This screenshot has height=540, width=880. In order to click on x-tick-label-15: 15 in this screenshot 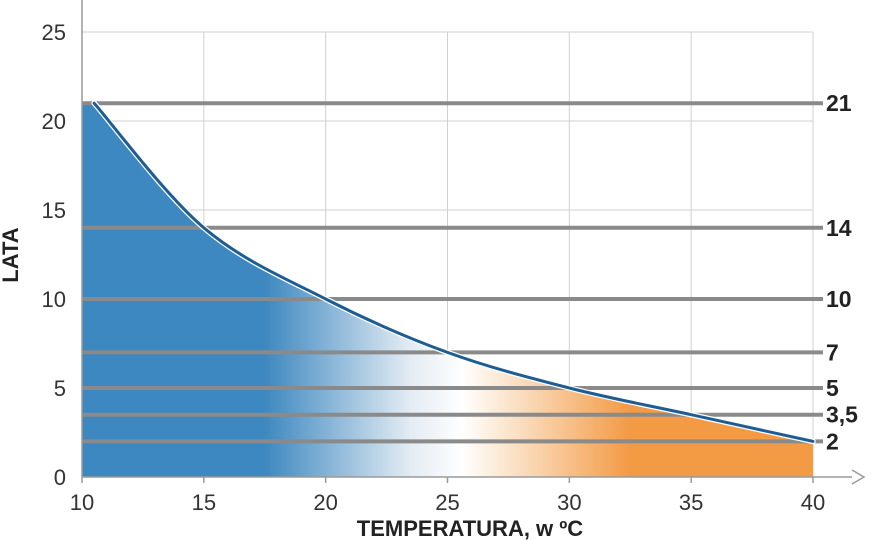, I will do `click(204, 502)`.